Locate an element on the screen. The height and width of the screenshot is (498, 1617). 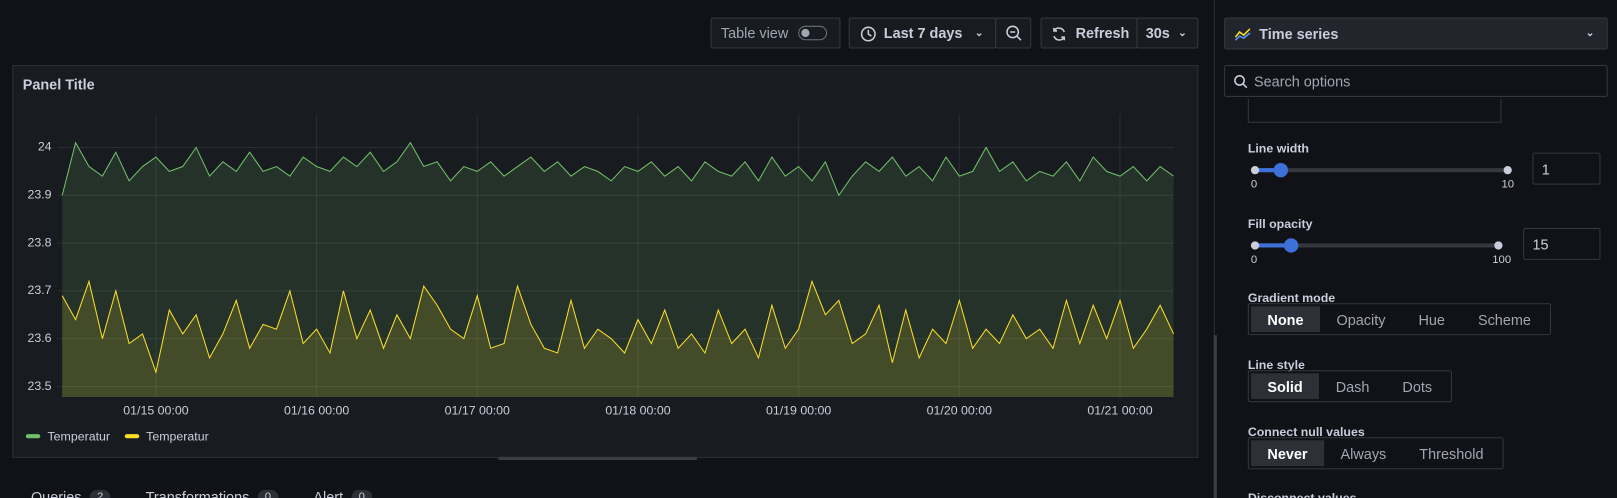
radio-option: Opacity is located at coordinates (1361, 319).